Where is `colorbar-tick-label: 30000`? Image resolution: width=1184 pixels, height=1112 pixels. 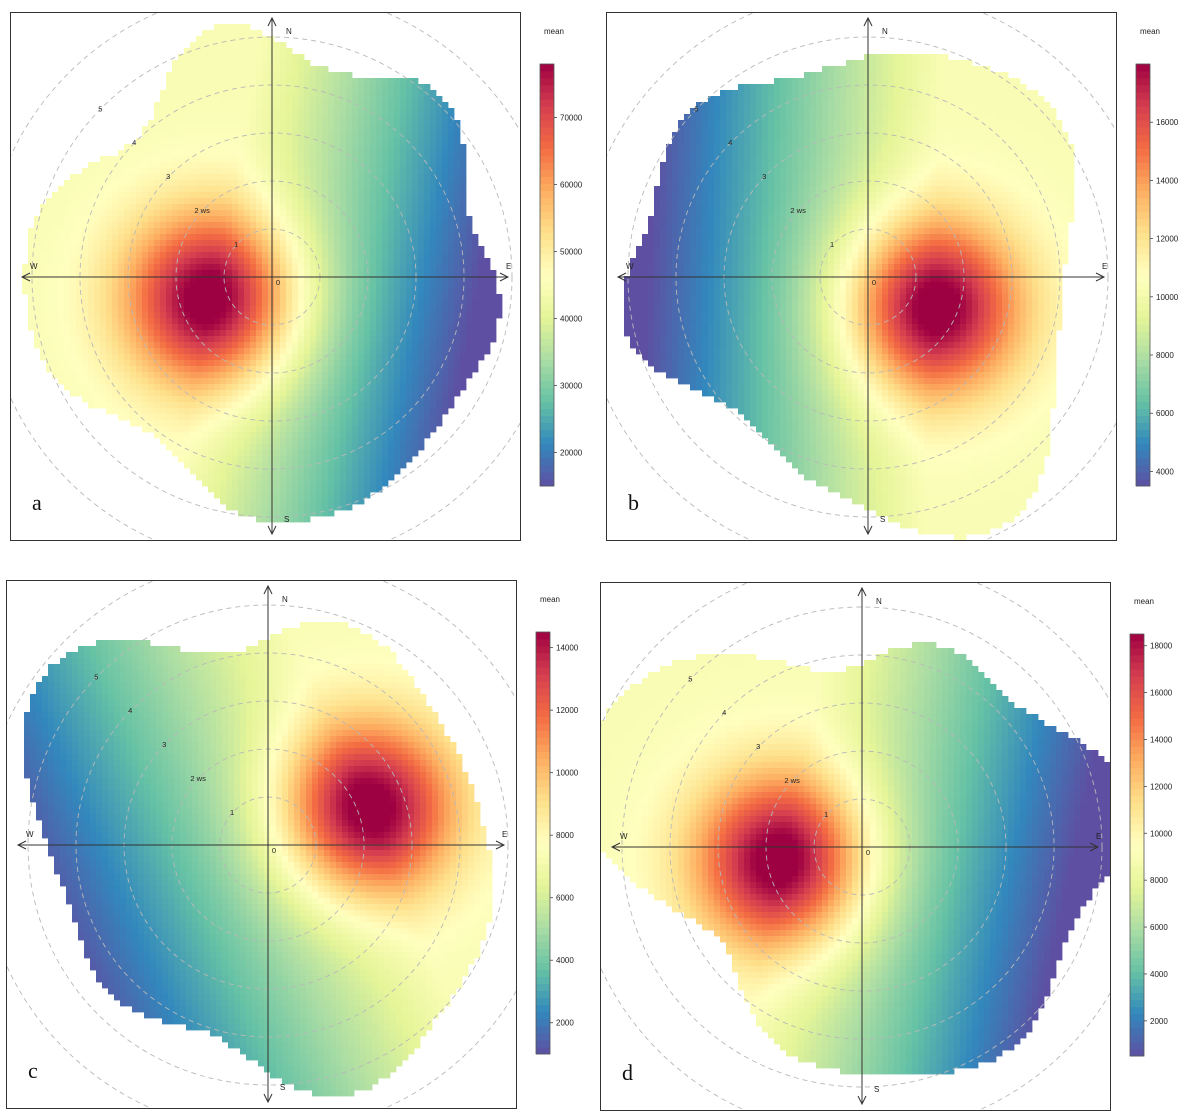
colorbar-tick-label: 30000 is located at coordinates (571, 386).